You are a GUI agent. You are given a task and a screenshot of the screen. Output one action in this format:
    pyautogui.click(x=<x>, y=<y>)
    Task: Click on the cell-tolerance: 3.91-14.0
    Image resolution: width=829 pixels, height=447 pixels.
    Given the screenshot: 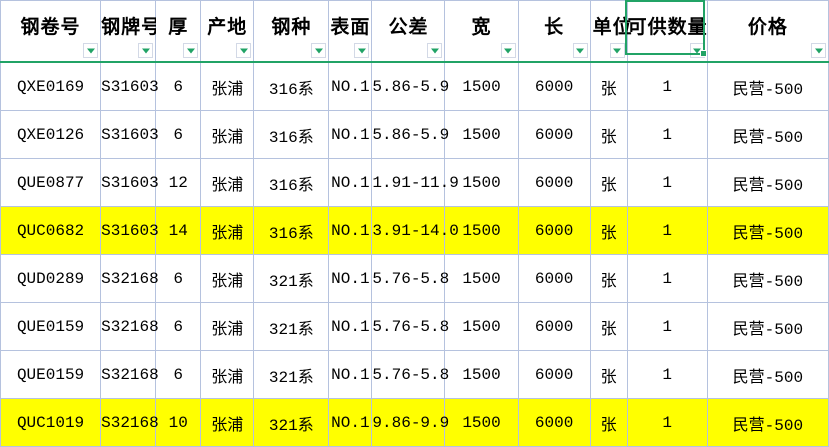 What is the action you would take?
    pyautogui.click(x=415, y=230)
    